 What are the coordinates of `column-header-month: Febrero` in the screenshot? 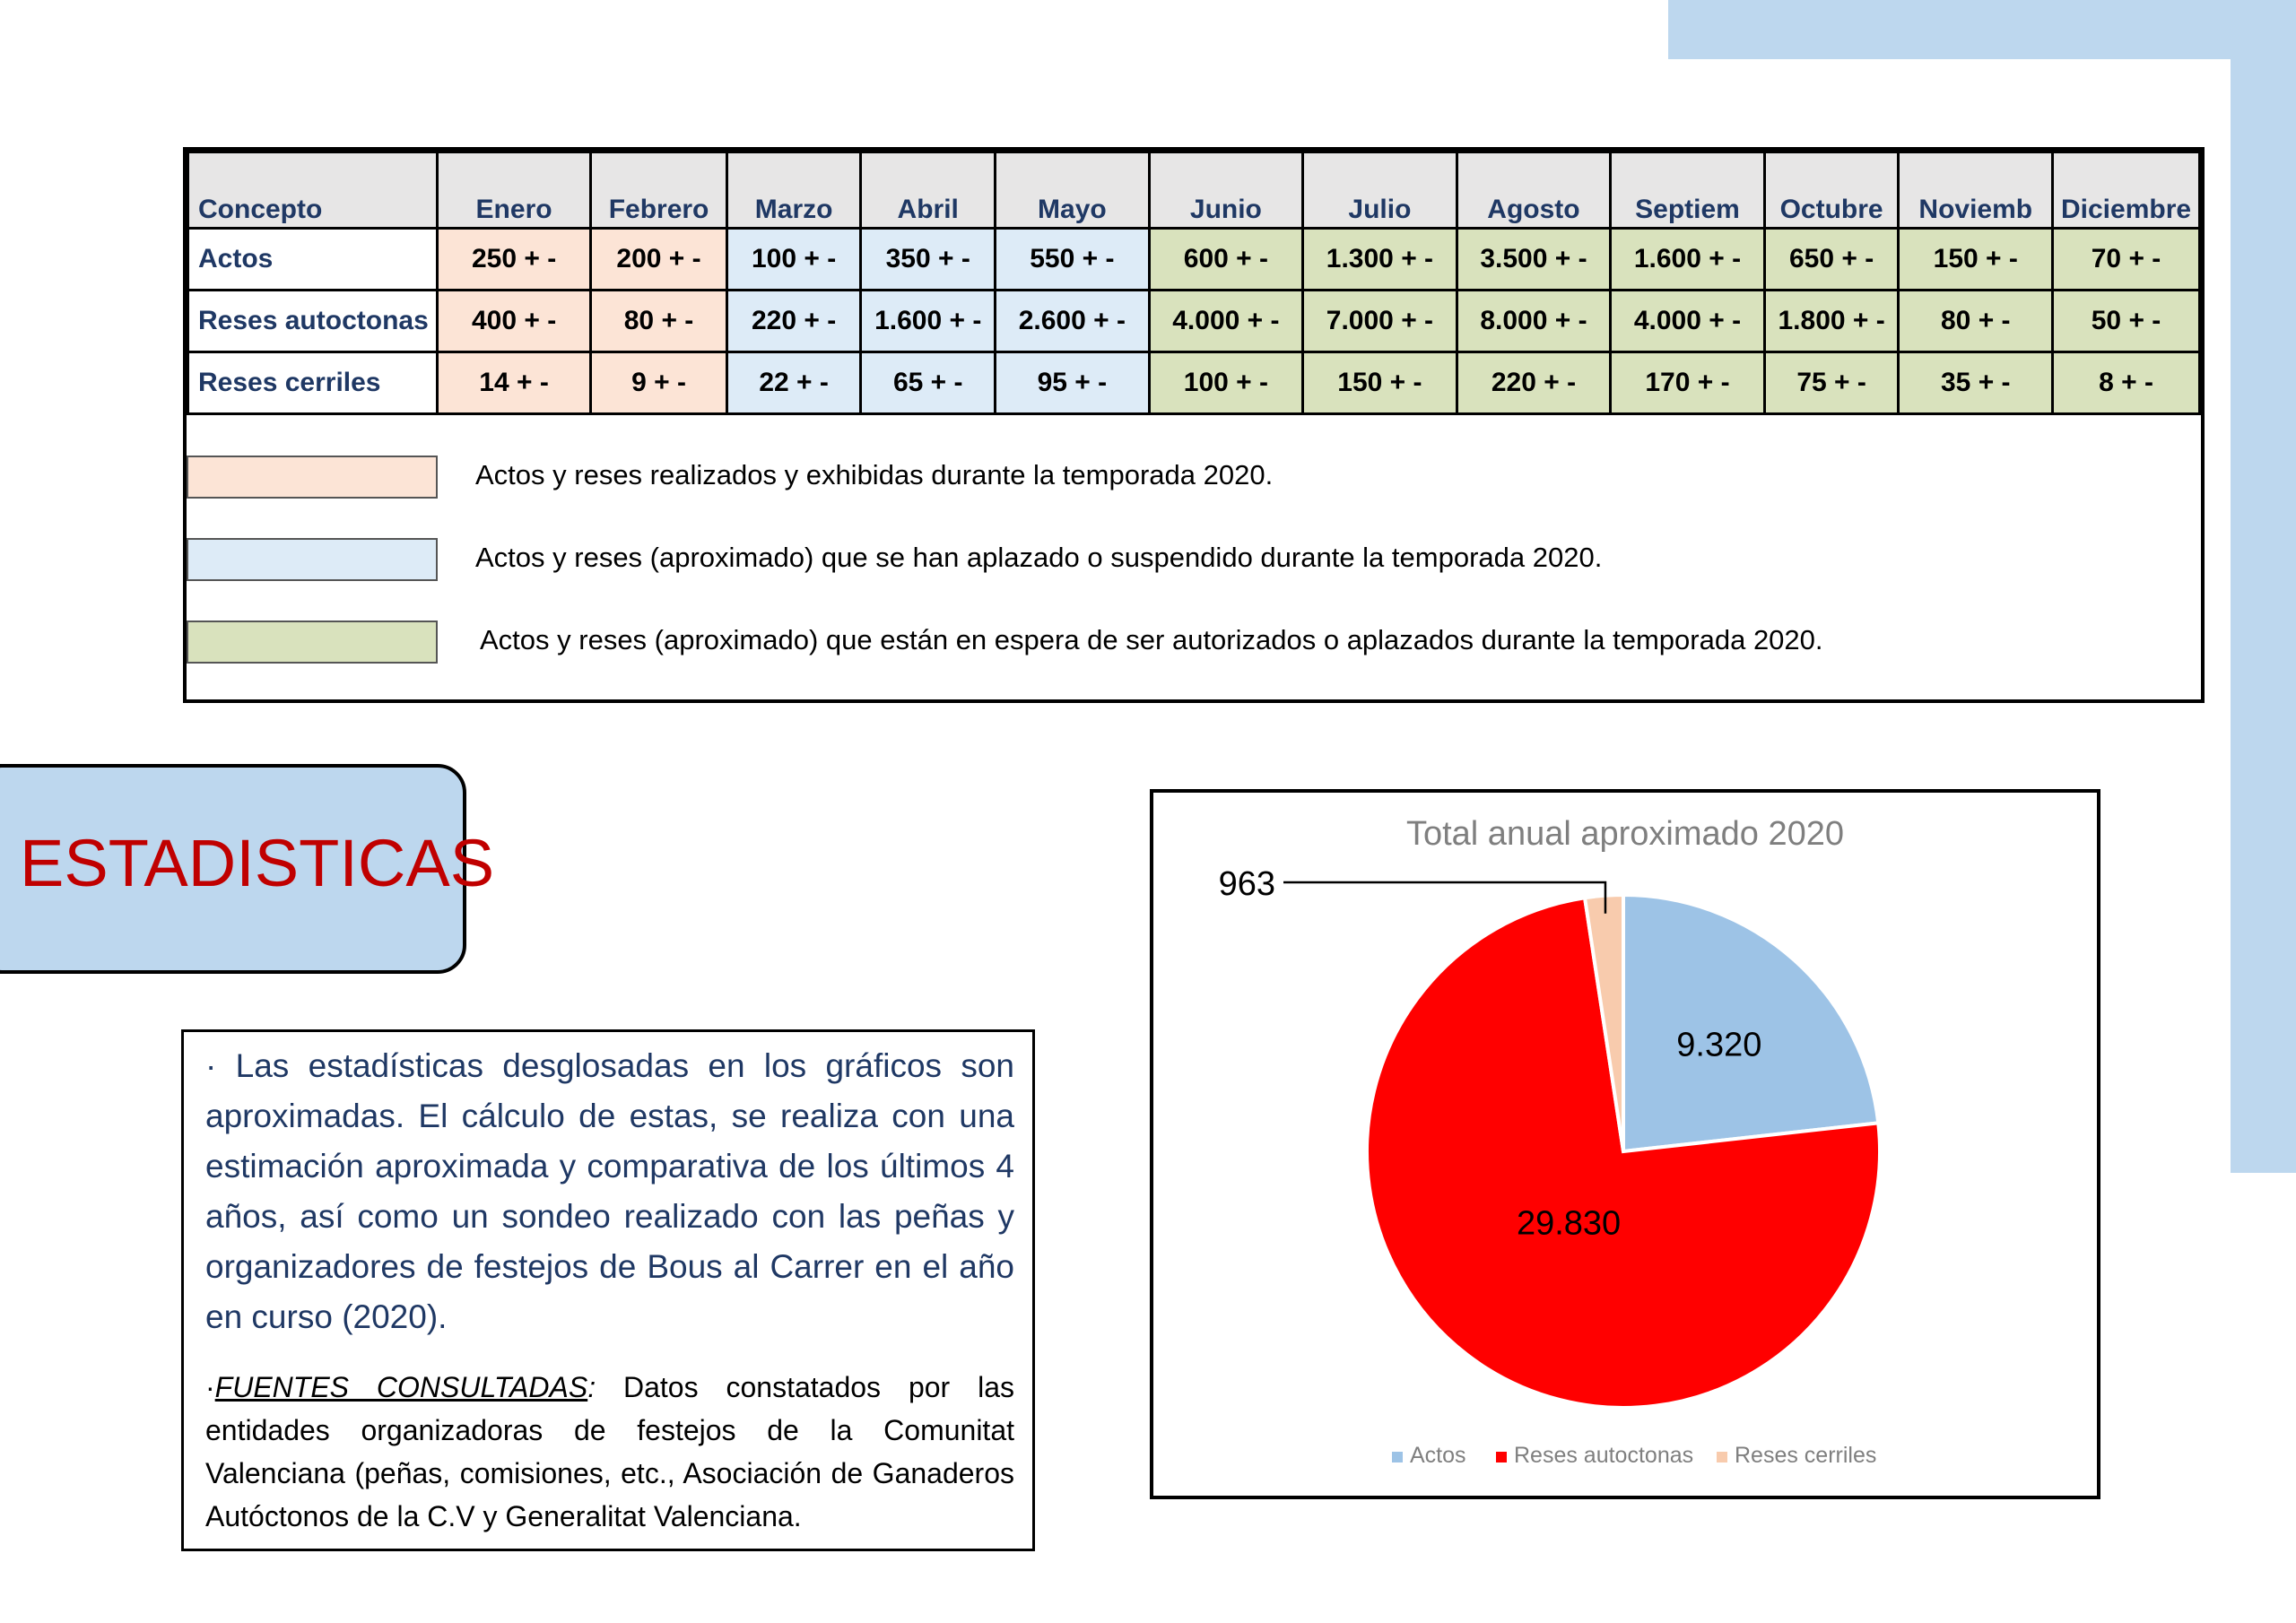 It's located at (658, 190).